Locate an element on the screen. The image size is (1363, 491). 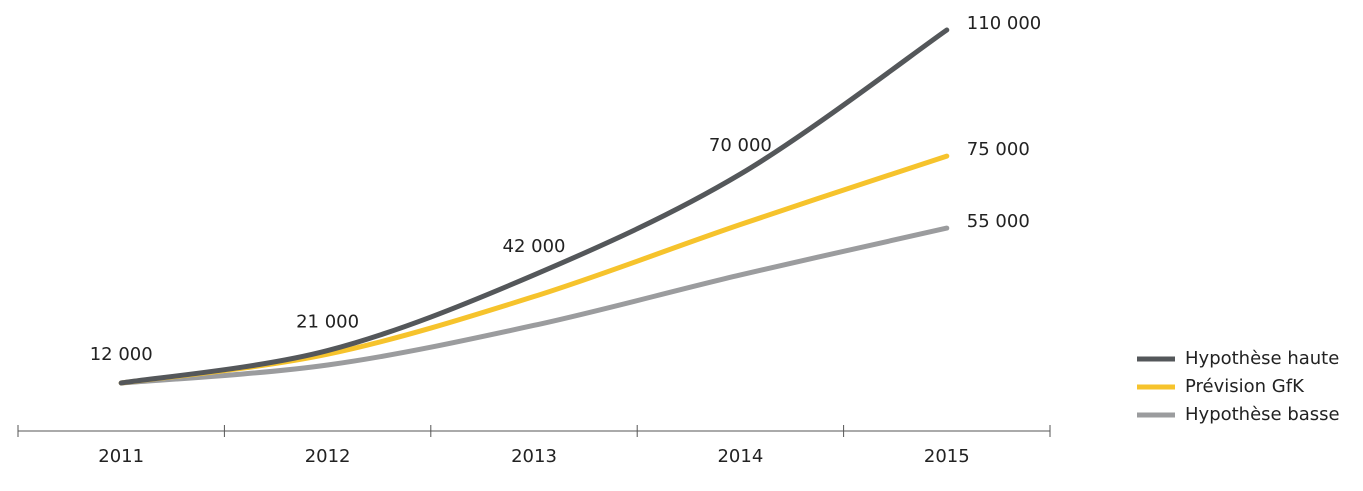
data-label: 55 000 is located at coordinates (998, 221).